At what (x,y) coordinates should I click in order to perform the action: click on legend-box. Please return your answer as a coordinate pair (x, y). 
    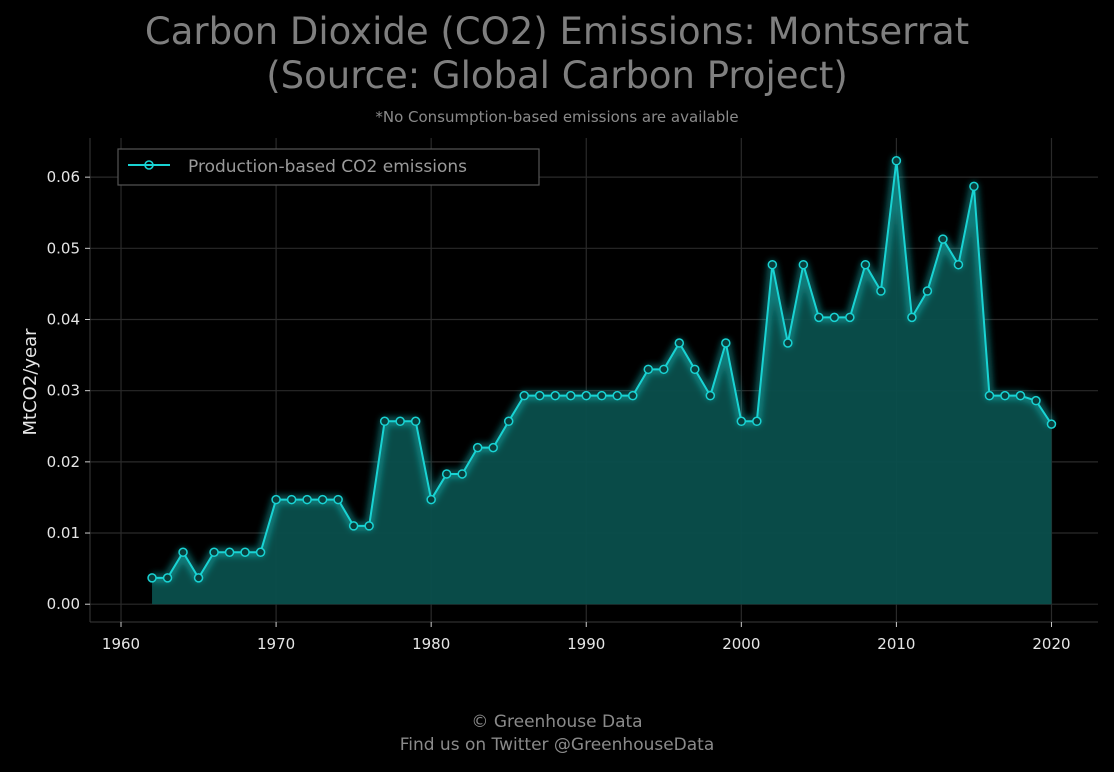
    Looking at the image, I should click on (328, 167).